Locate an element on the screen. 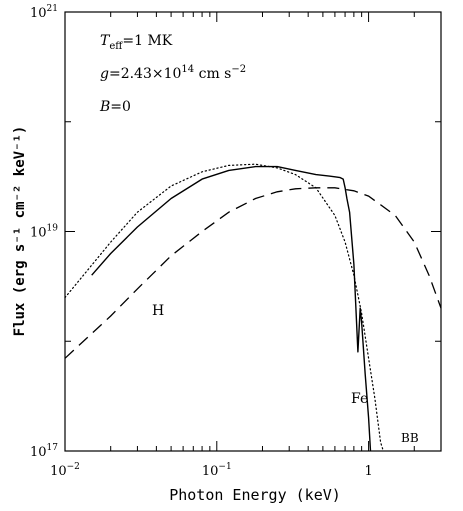 Image resolution: width=463 pixels, height=511 pixels. y-tick-label: 1021 is located at coordinates (44, 12).